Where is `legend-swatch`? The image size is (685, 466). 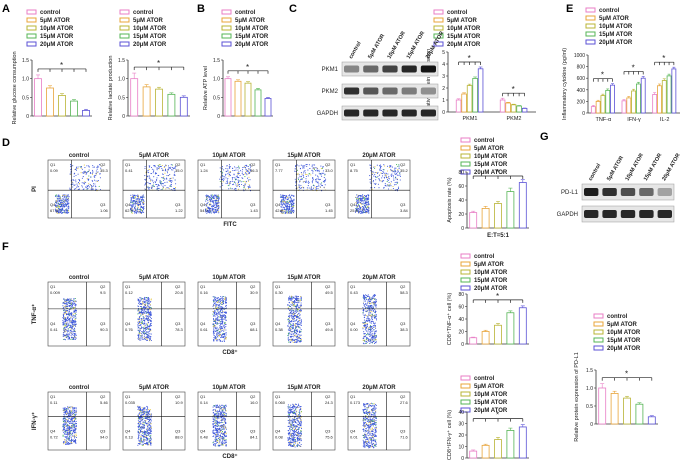 legend-swatch is located at coordinates (465, 148).